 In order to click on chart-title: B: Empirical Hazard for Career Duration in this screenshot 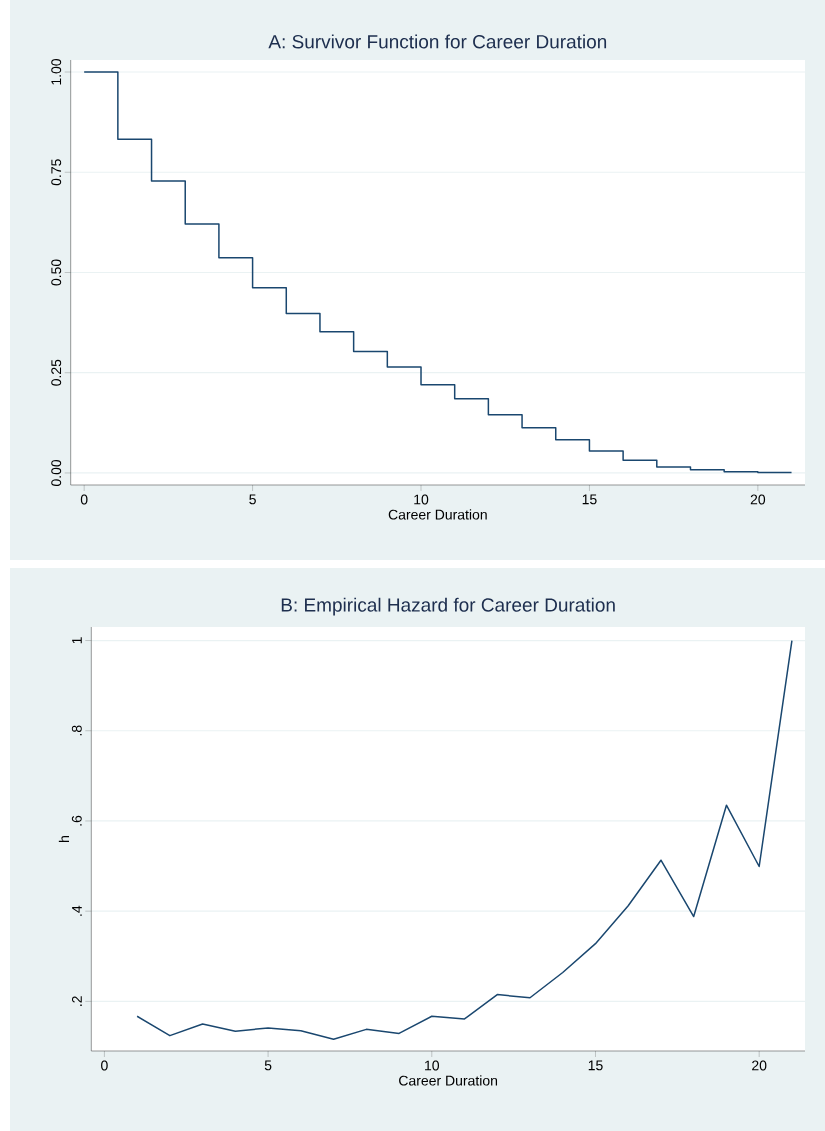, I will do `click(448, 606)`.